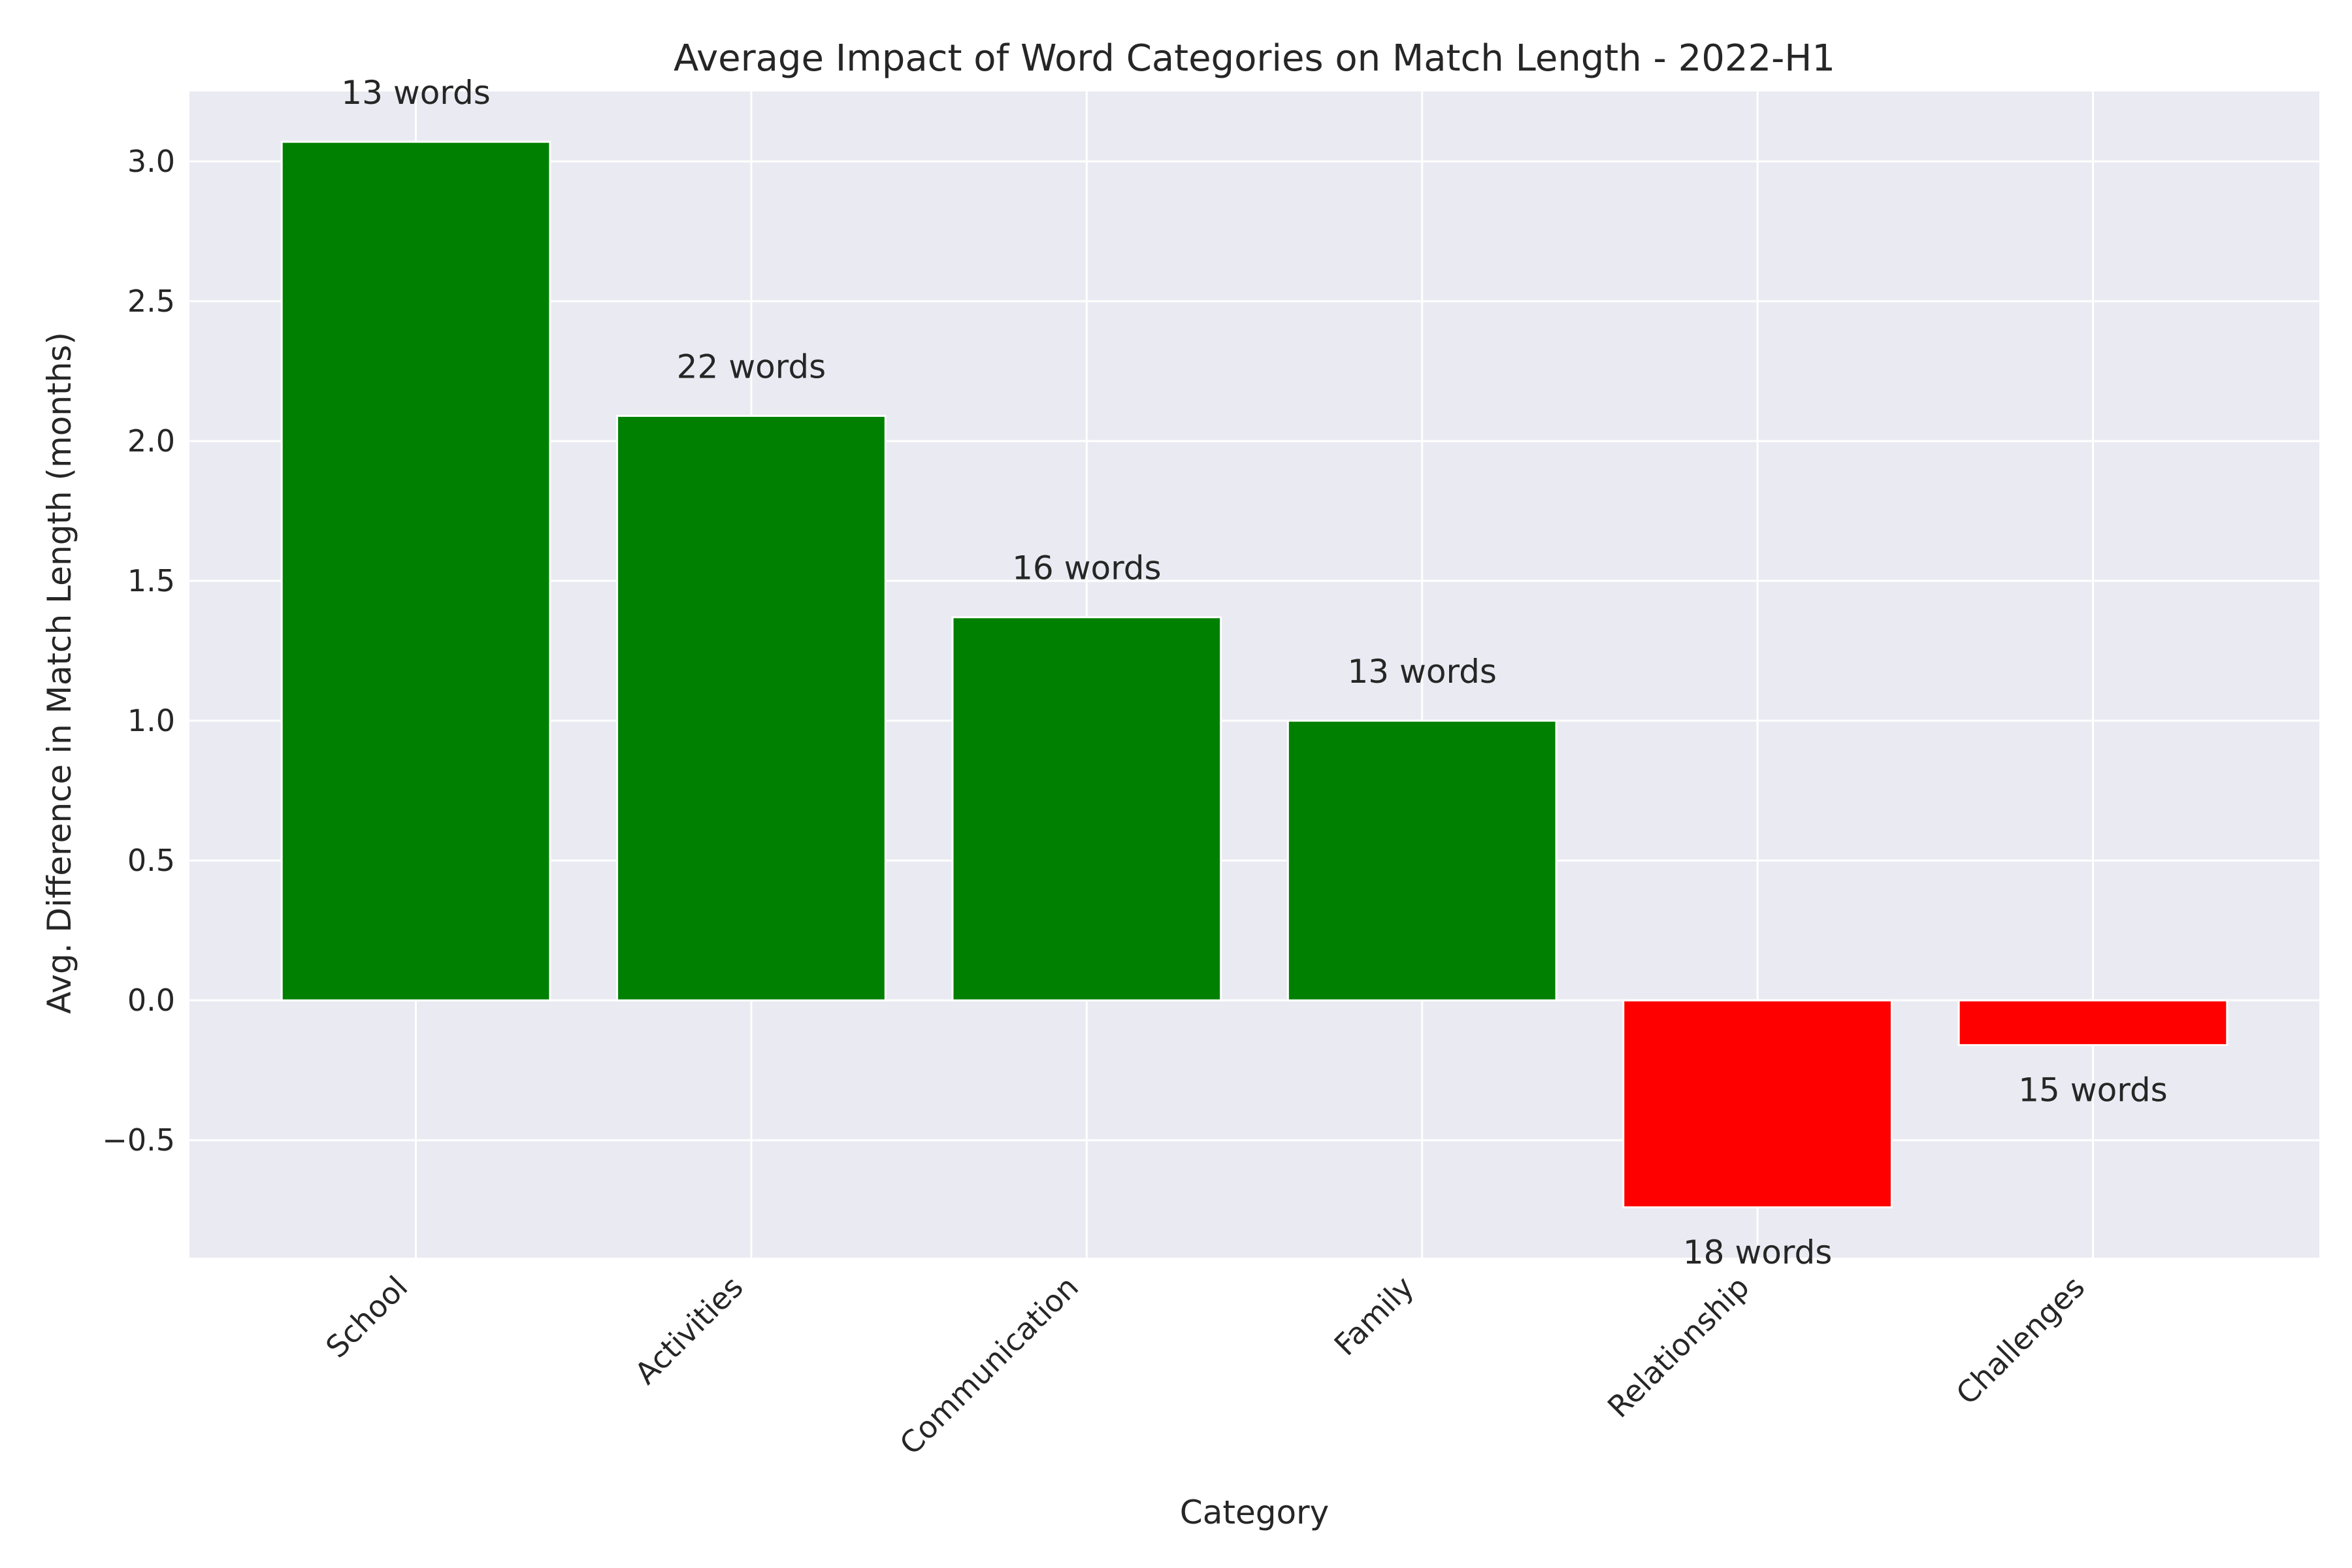 This screenshot has height=1568, width=2352. What do you see at coordinates (151, 161) in the screenshot?
I see `y-tick-label: 3.0` at bounding box center [151, 161].